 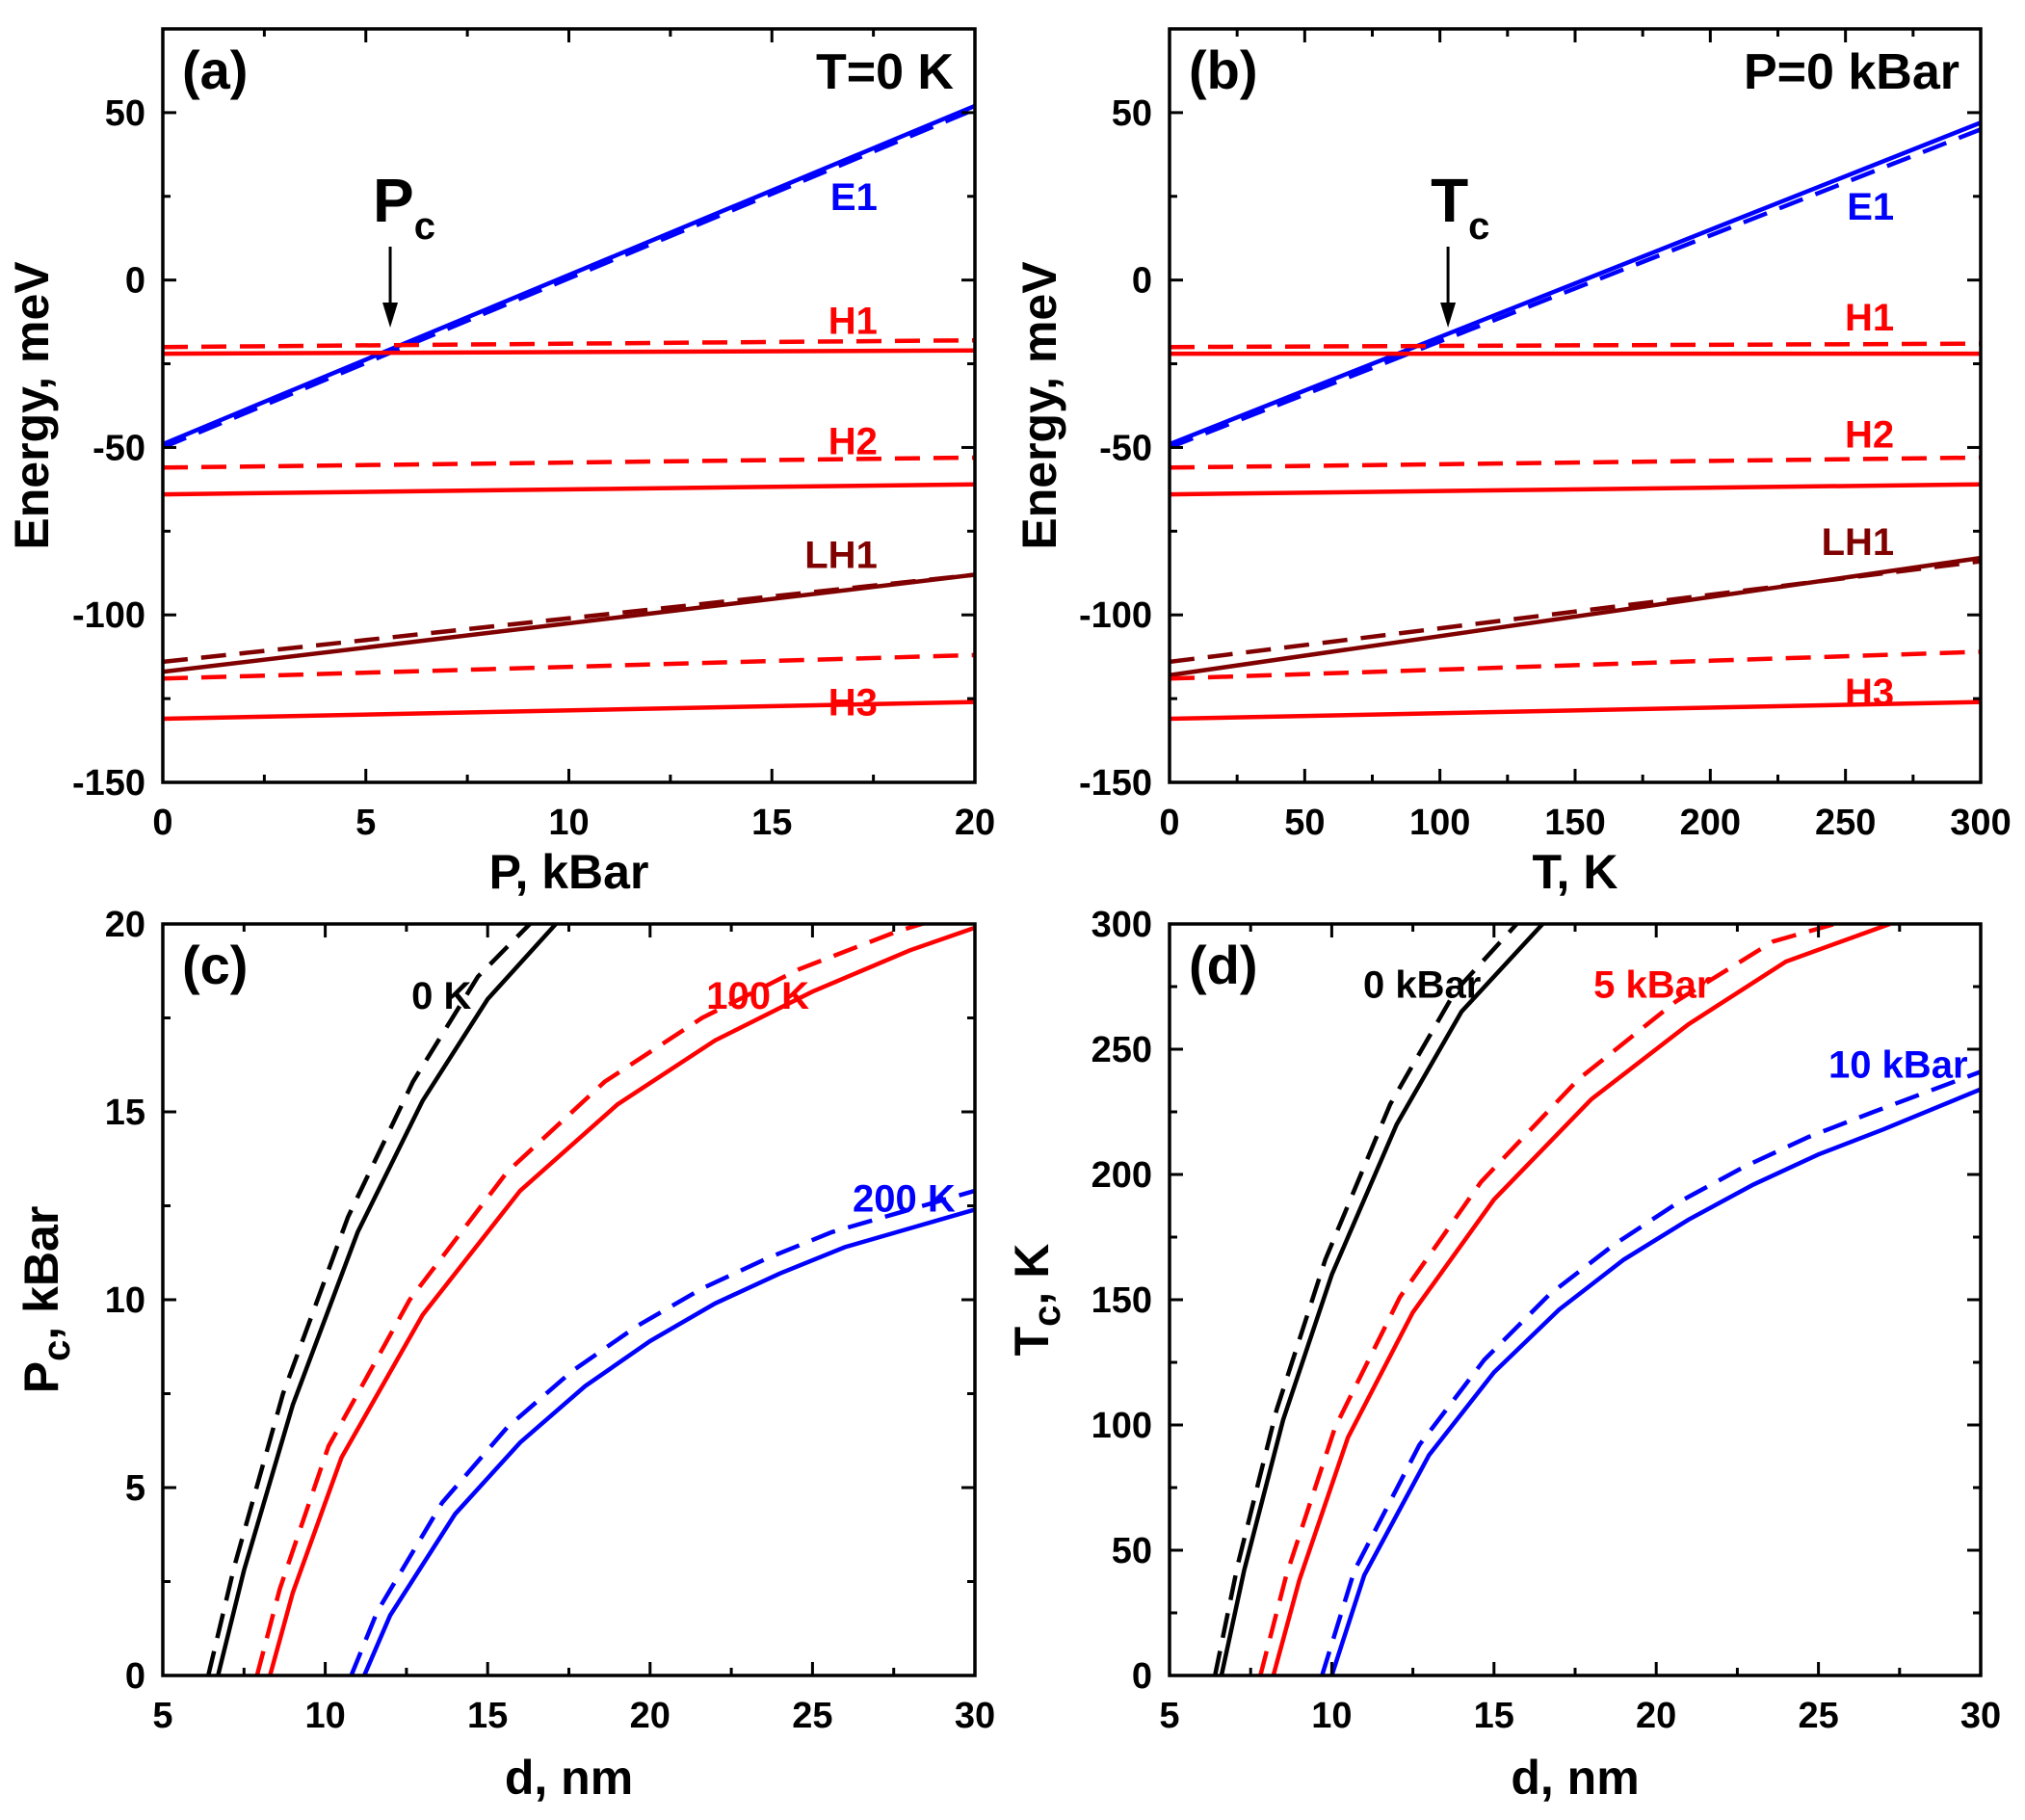 What do you see at coordinates (215, 965) in the screenshot?
I see `panel-label: (c)` at bounding box center [215, 965].